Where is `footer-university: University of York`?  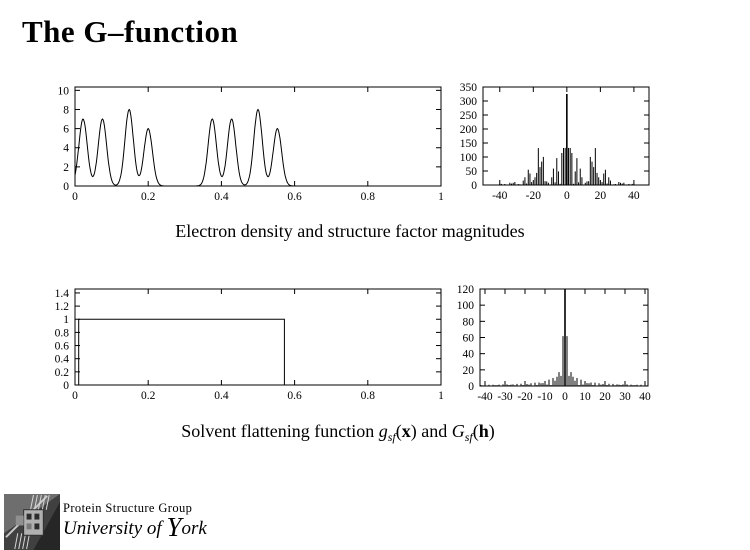 footer-university: University of York is located at coordinates (135, 527).